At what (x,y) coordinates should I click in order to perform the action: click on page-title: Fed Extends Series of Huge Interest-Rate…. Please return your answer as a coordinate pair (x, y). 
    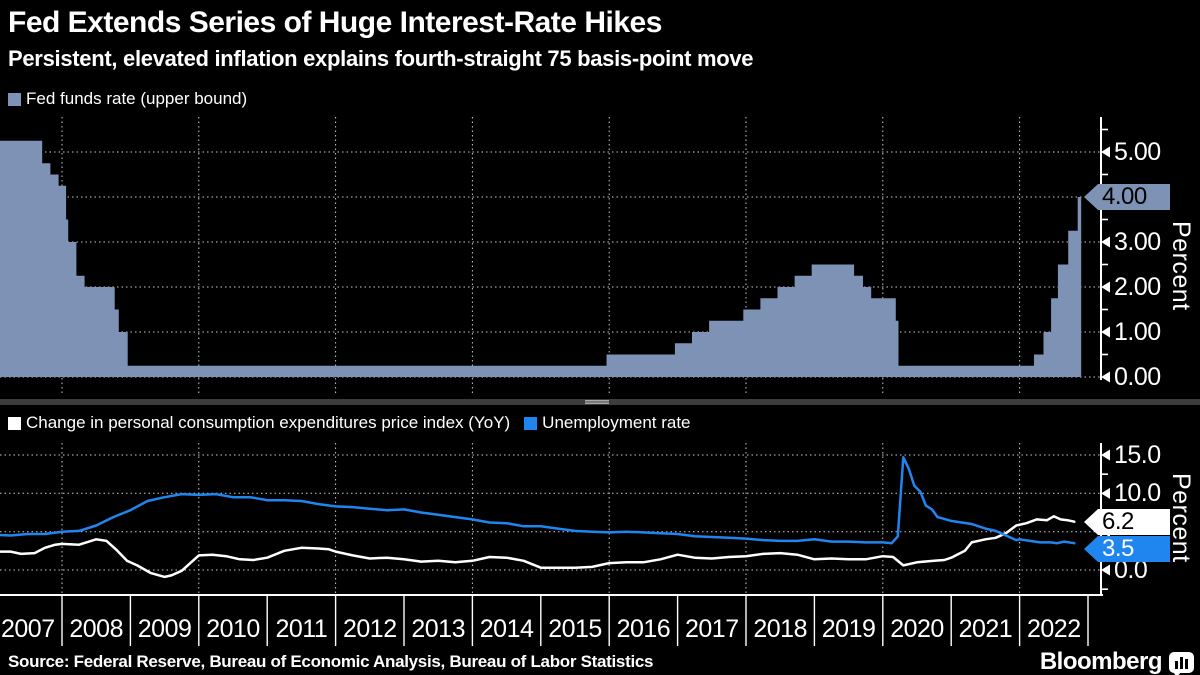
    Looking at the image, I should click on (335, 22).